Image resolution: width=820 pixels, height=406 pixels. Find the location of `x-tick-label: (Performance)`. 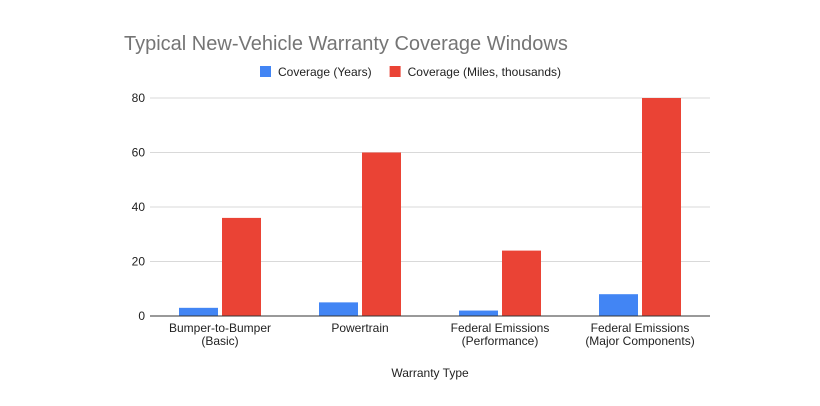

x-tick-label: (Performance) is located at coordinates (500, 341).